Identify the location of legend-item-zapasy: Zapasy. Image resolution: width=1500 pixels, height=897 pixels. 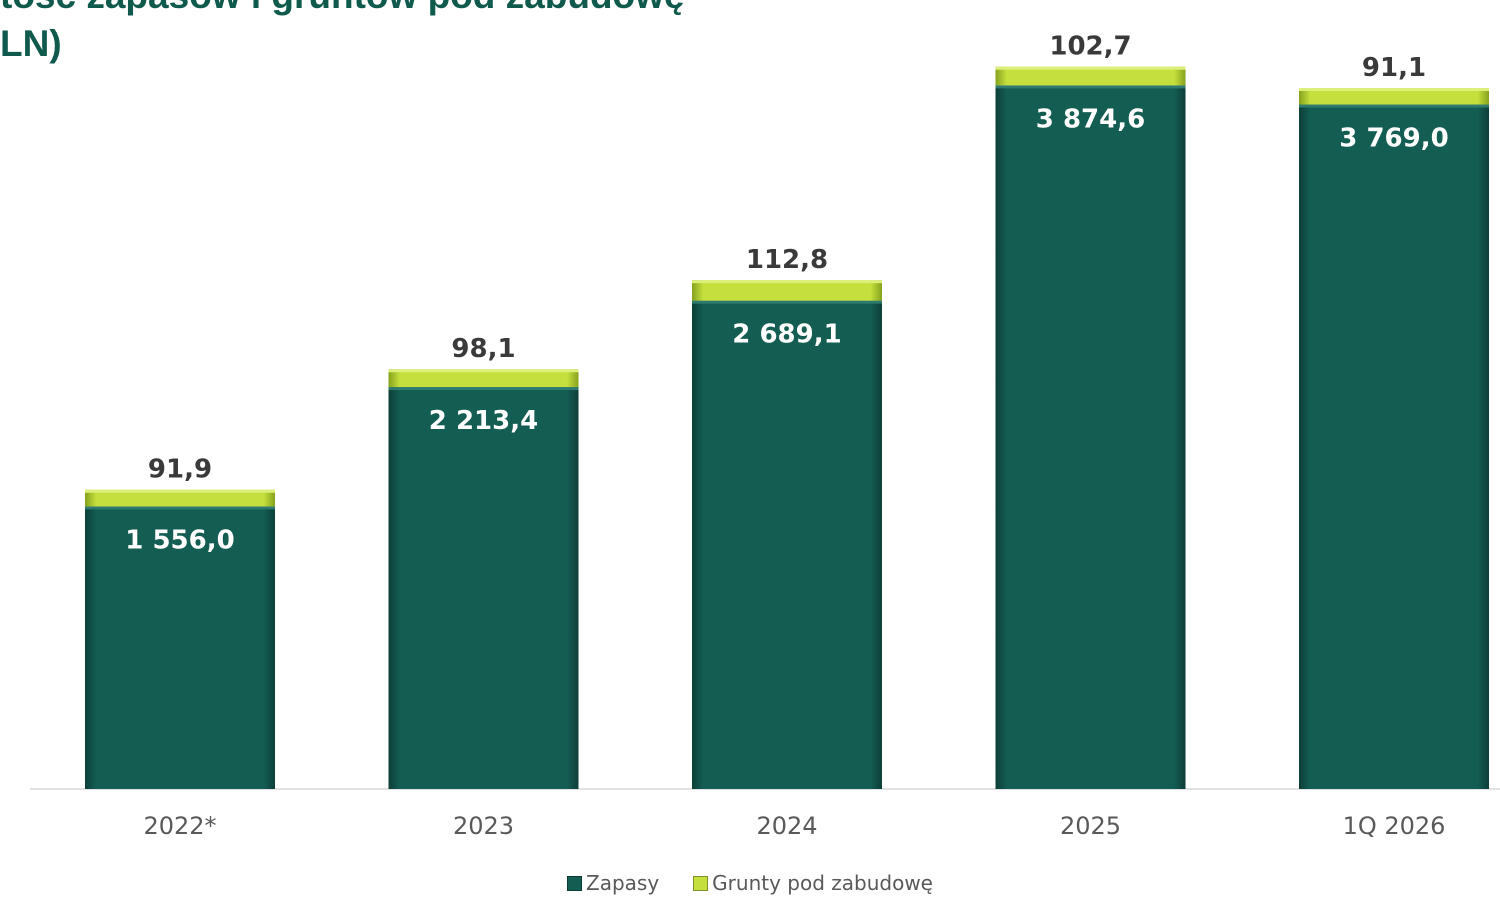
(613, 883).